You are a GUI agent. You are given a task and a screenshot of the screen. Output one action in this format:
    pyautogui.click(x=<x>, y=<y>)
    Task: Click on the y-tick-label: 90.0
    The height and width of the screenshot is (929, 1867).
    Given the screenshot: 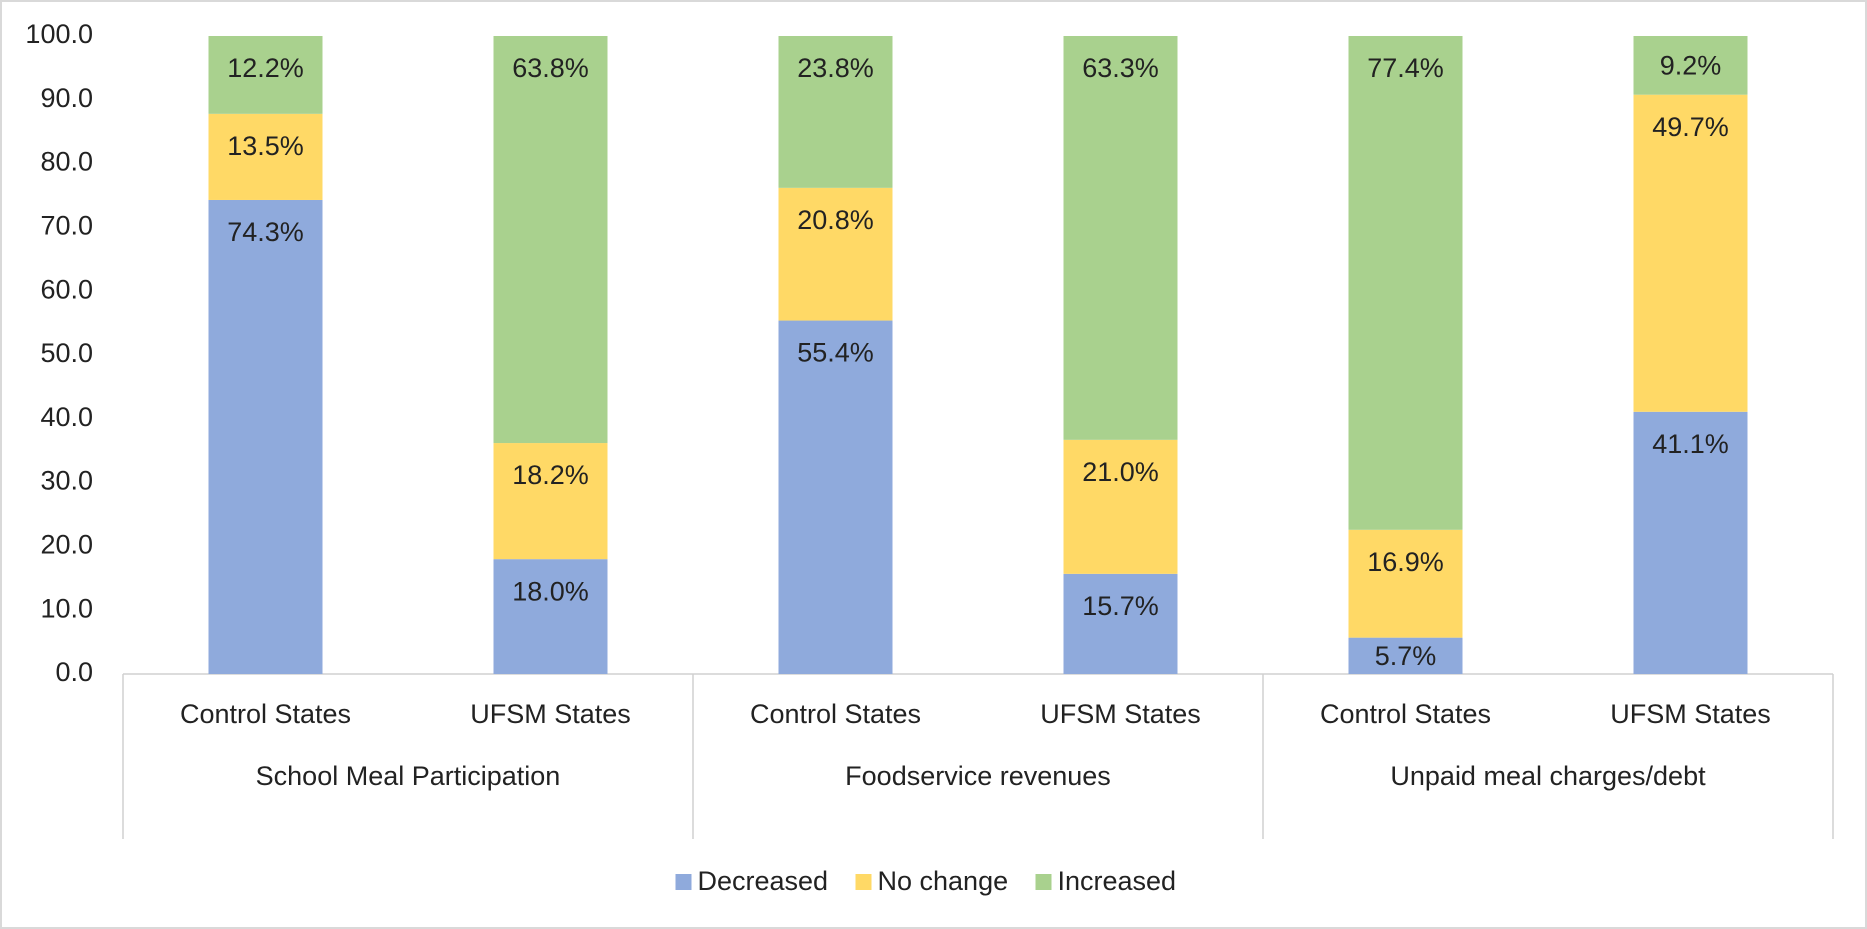 What is the action you would take?
    pyautogui.click(x=66, y=98)
    